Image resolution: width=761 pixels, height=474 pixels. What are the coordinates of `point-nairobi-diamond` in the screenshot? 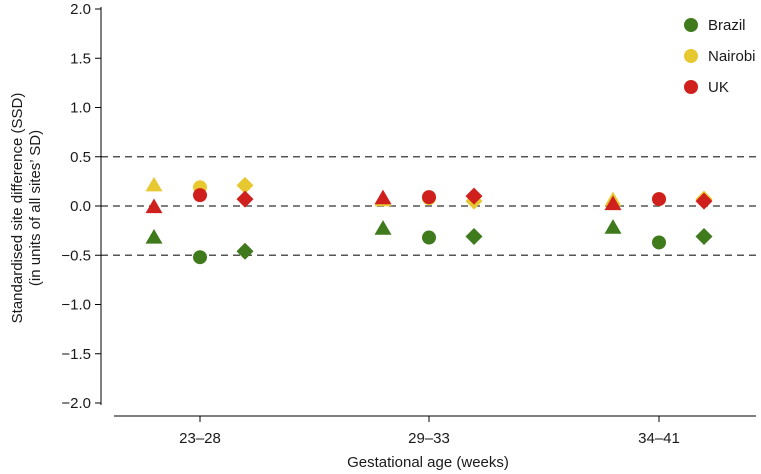 It's located at (245, 185).